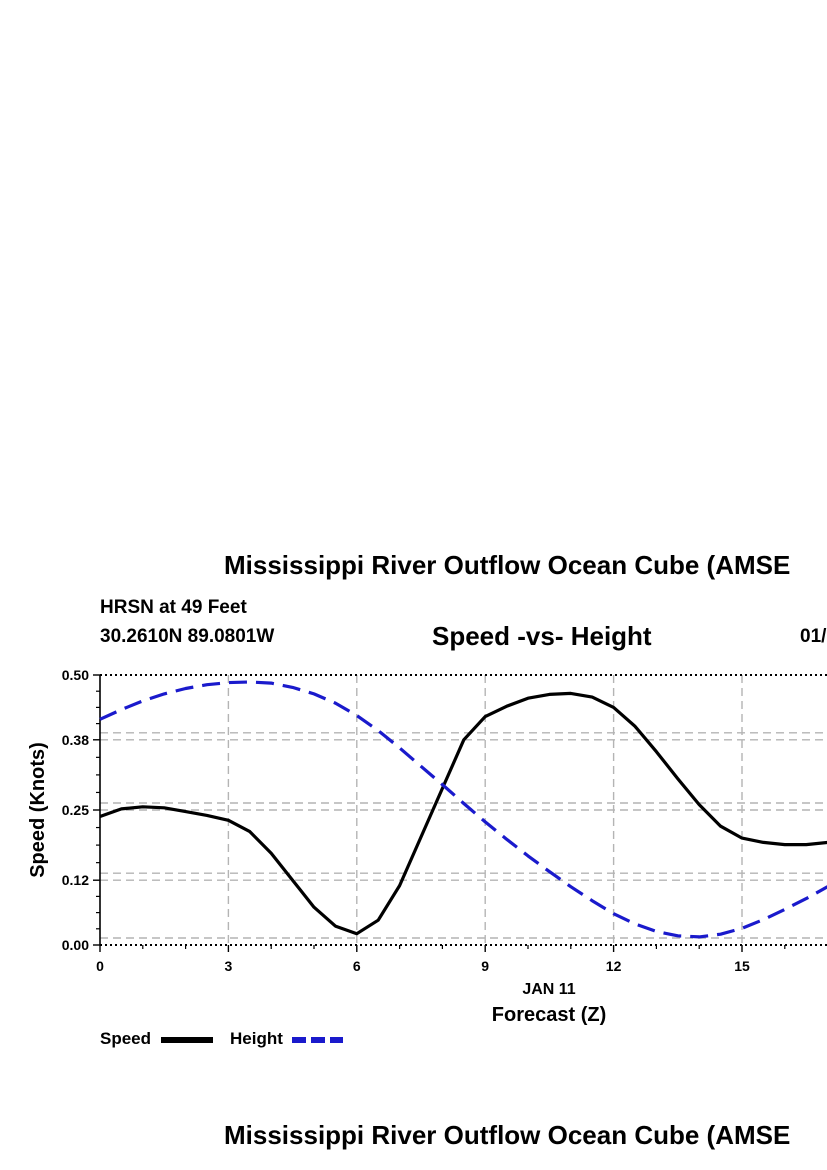 Image resolution: width=827 pixels, height=1170 pixels. I want to click on y-axis-label: Speed (Knots), so click(38, 810).